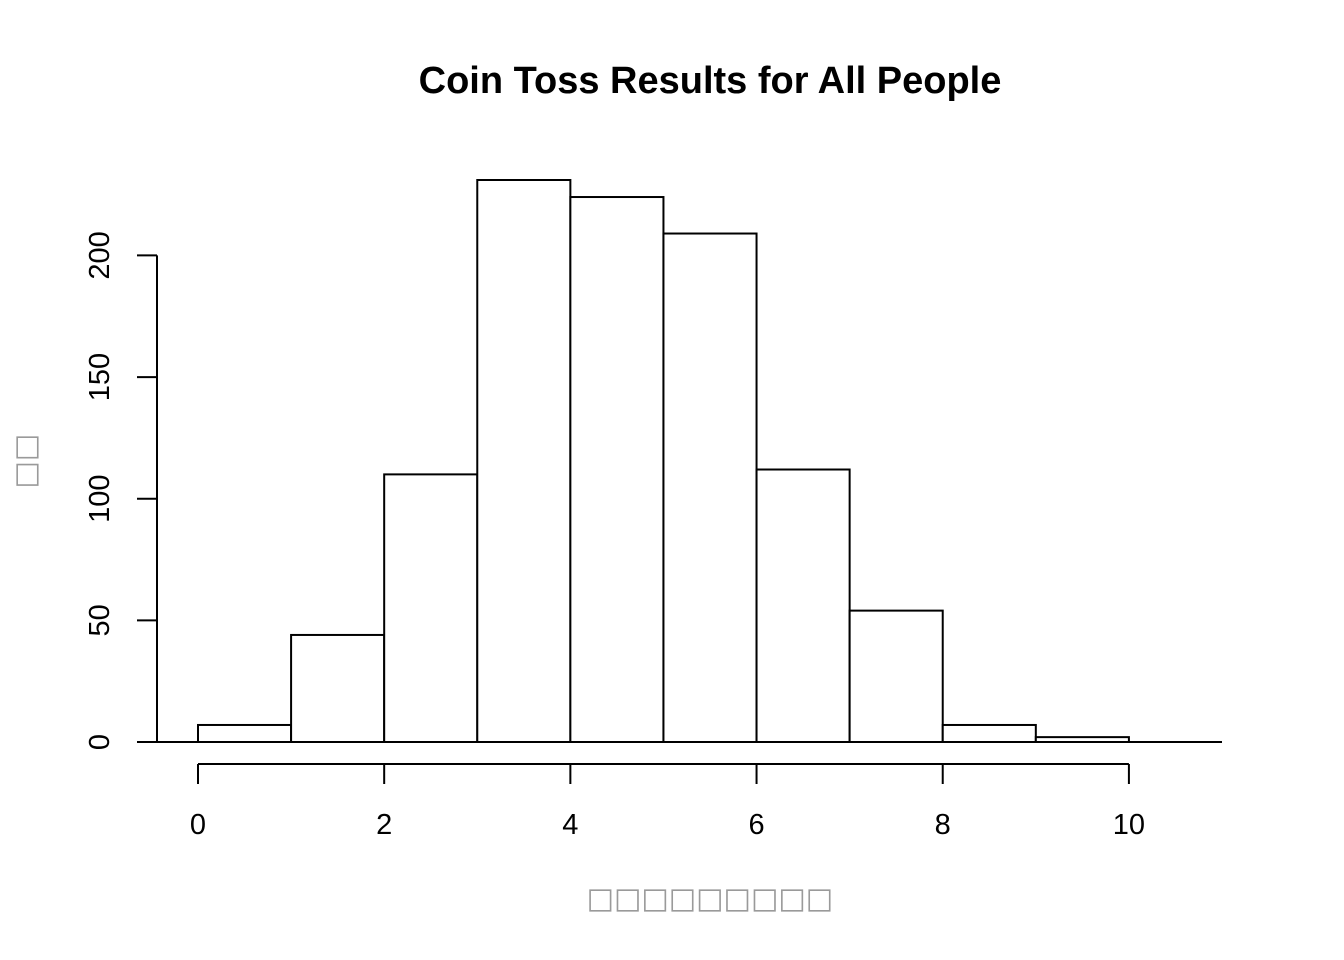 The height and width of the screenshot is (960, 1344). Describe the element at coordinates (943, 825) in the screenshot. I see `x-tick-label-8: 8` at that location.